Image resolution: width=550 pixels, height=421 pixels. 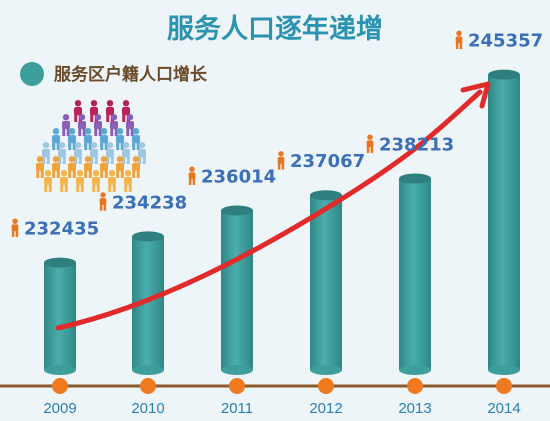 What do you see at coordinates (475, 95) in the screenshot?
I see `trend-arrow-head` at bounding box center [475, 95].